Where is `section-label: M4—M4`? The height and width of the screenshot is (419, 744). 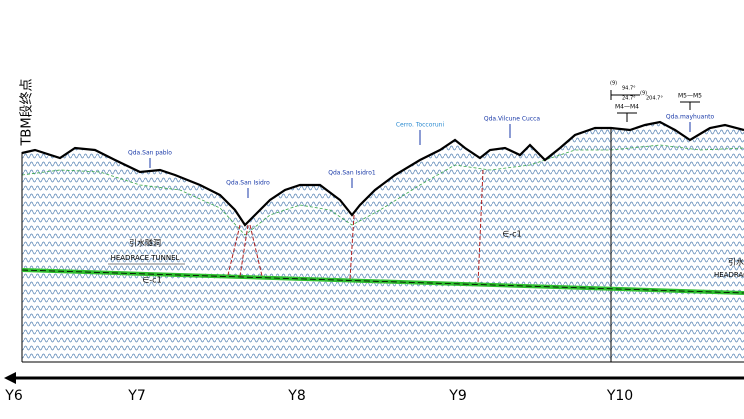 section-label: M4—M4 is located at coordinates (627, 107).